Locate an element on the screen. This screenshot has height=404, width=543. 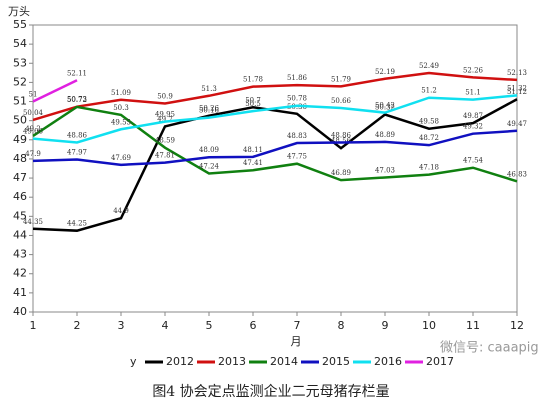
y-tick-label: 49 is located at coordinates (20, 139).